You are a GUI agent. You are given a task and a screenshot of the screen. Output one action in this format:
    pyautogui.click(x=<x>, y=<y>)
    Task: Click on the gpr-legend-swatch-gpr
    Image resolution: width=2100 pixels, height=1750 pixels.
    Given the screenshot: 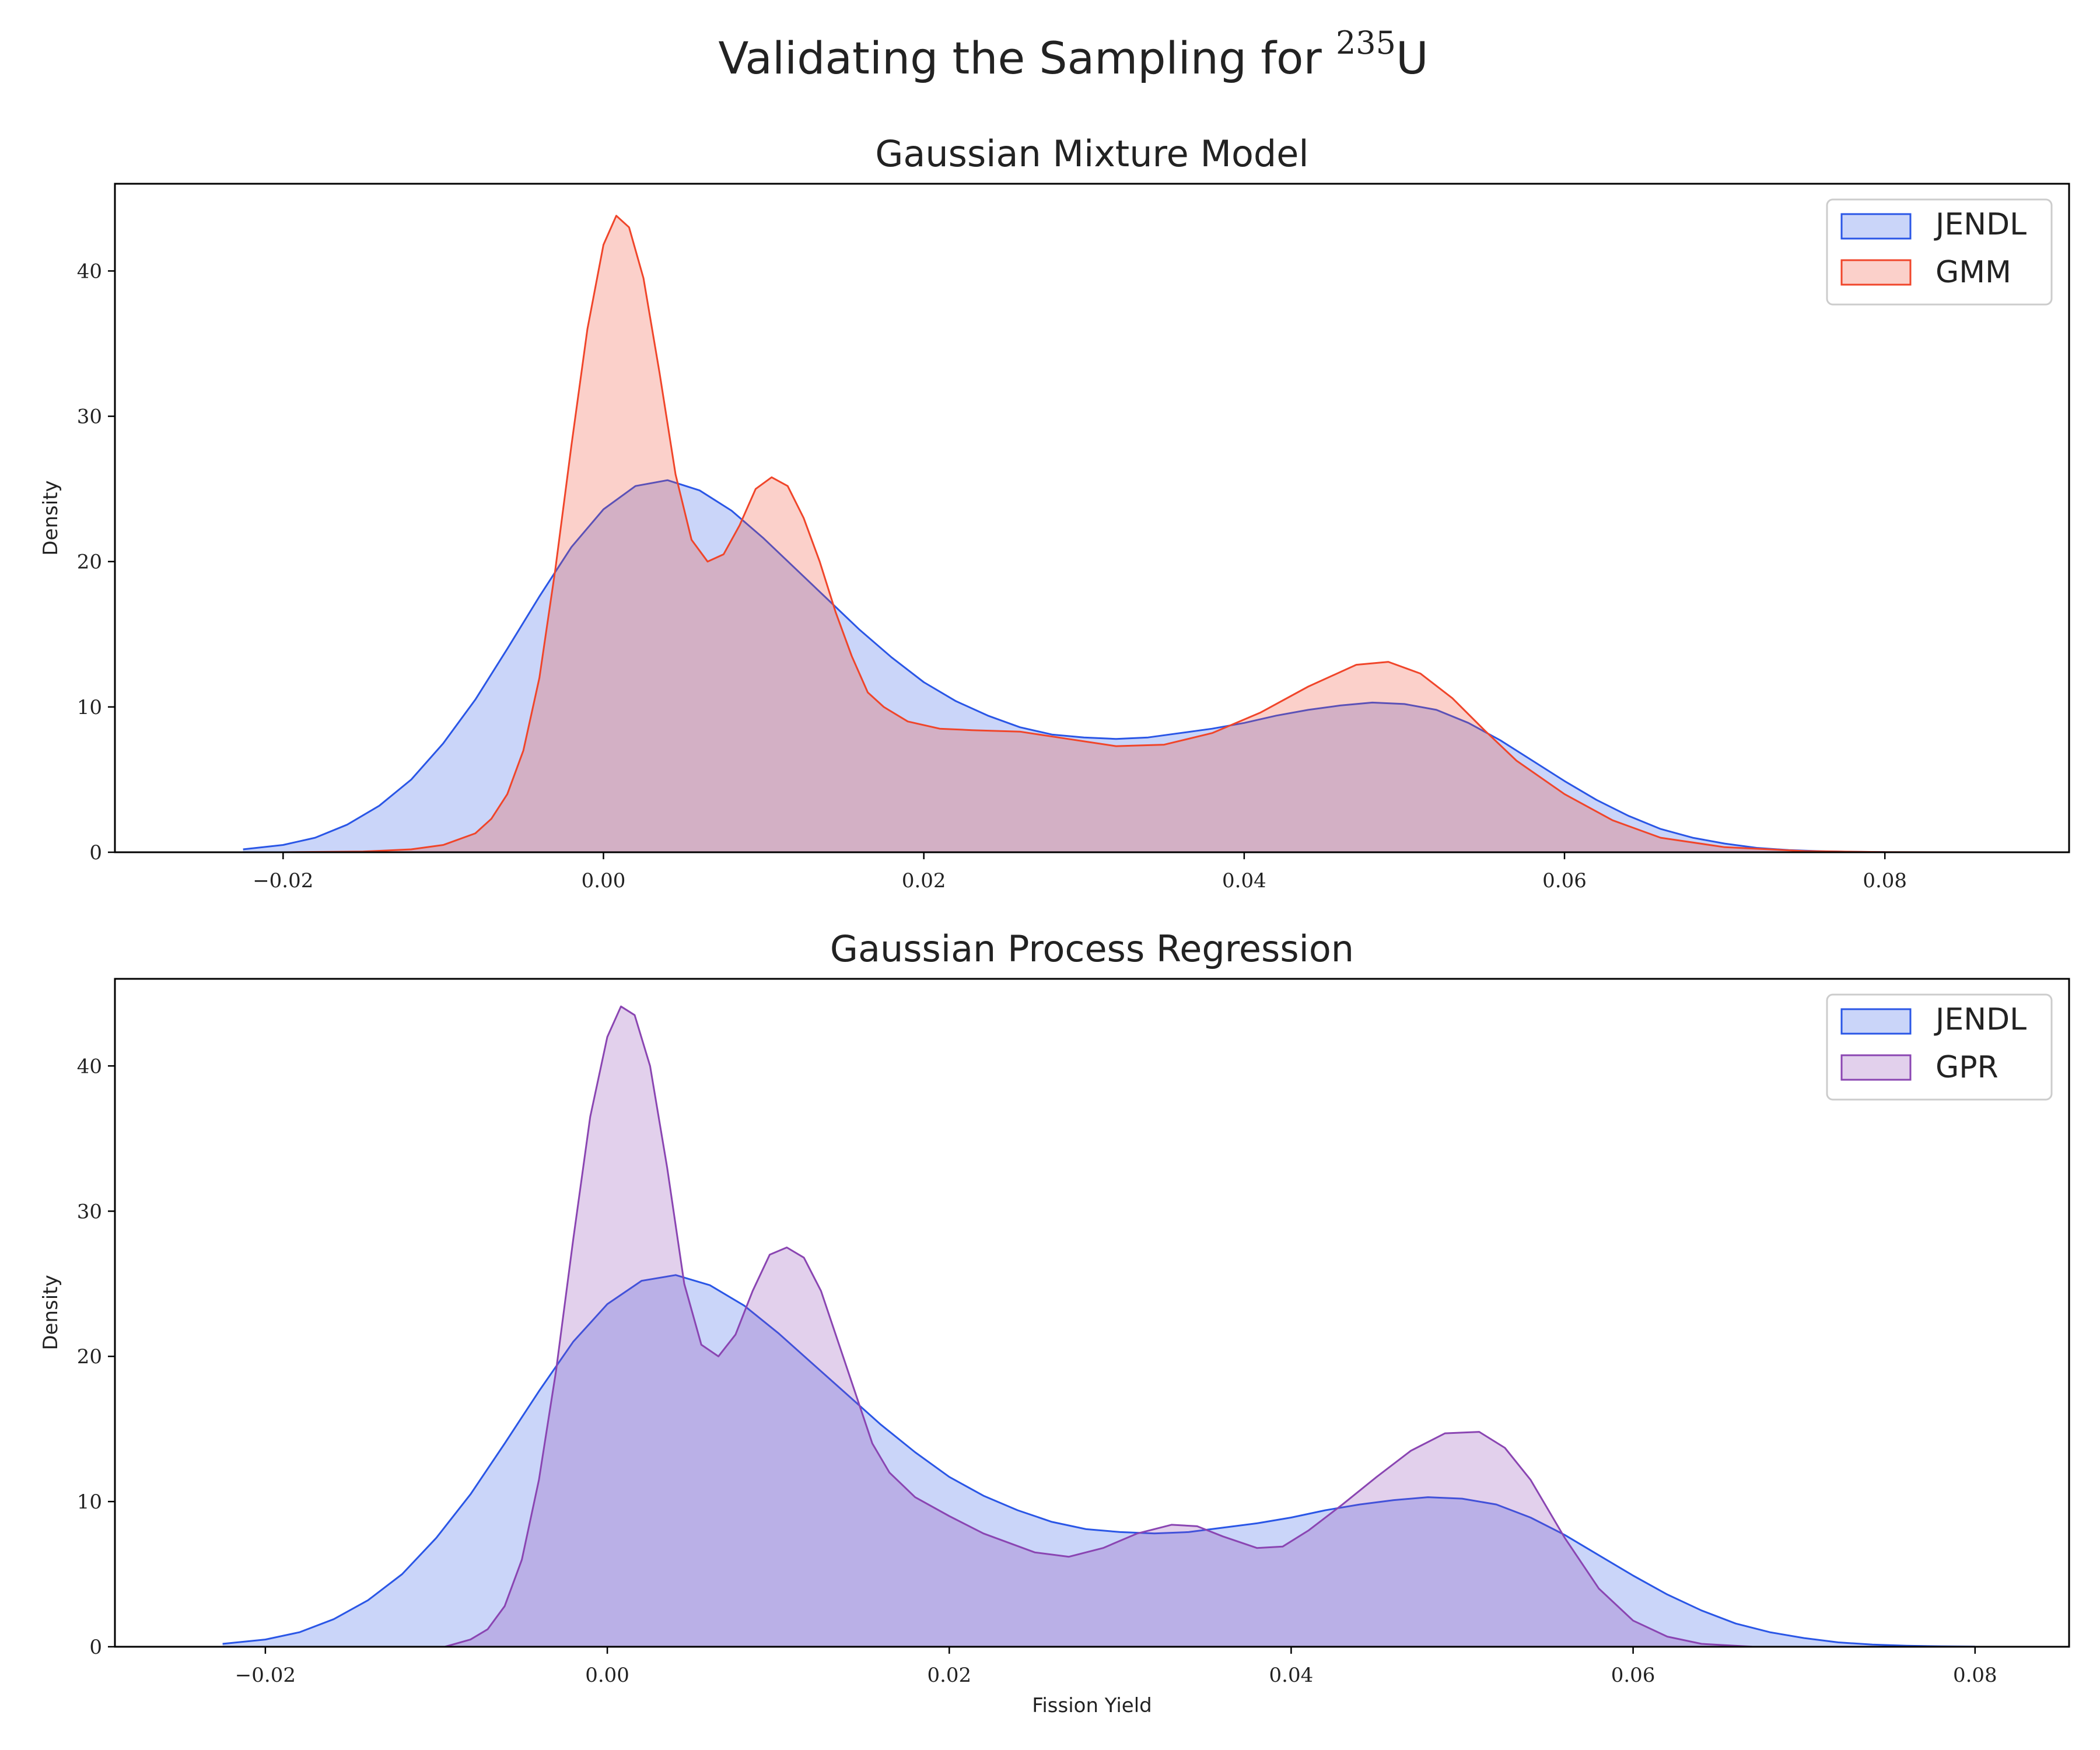 What is the action you would take?
    pyautogui.click(x=1876, y=1067)
    